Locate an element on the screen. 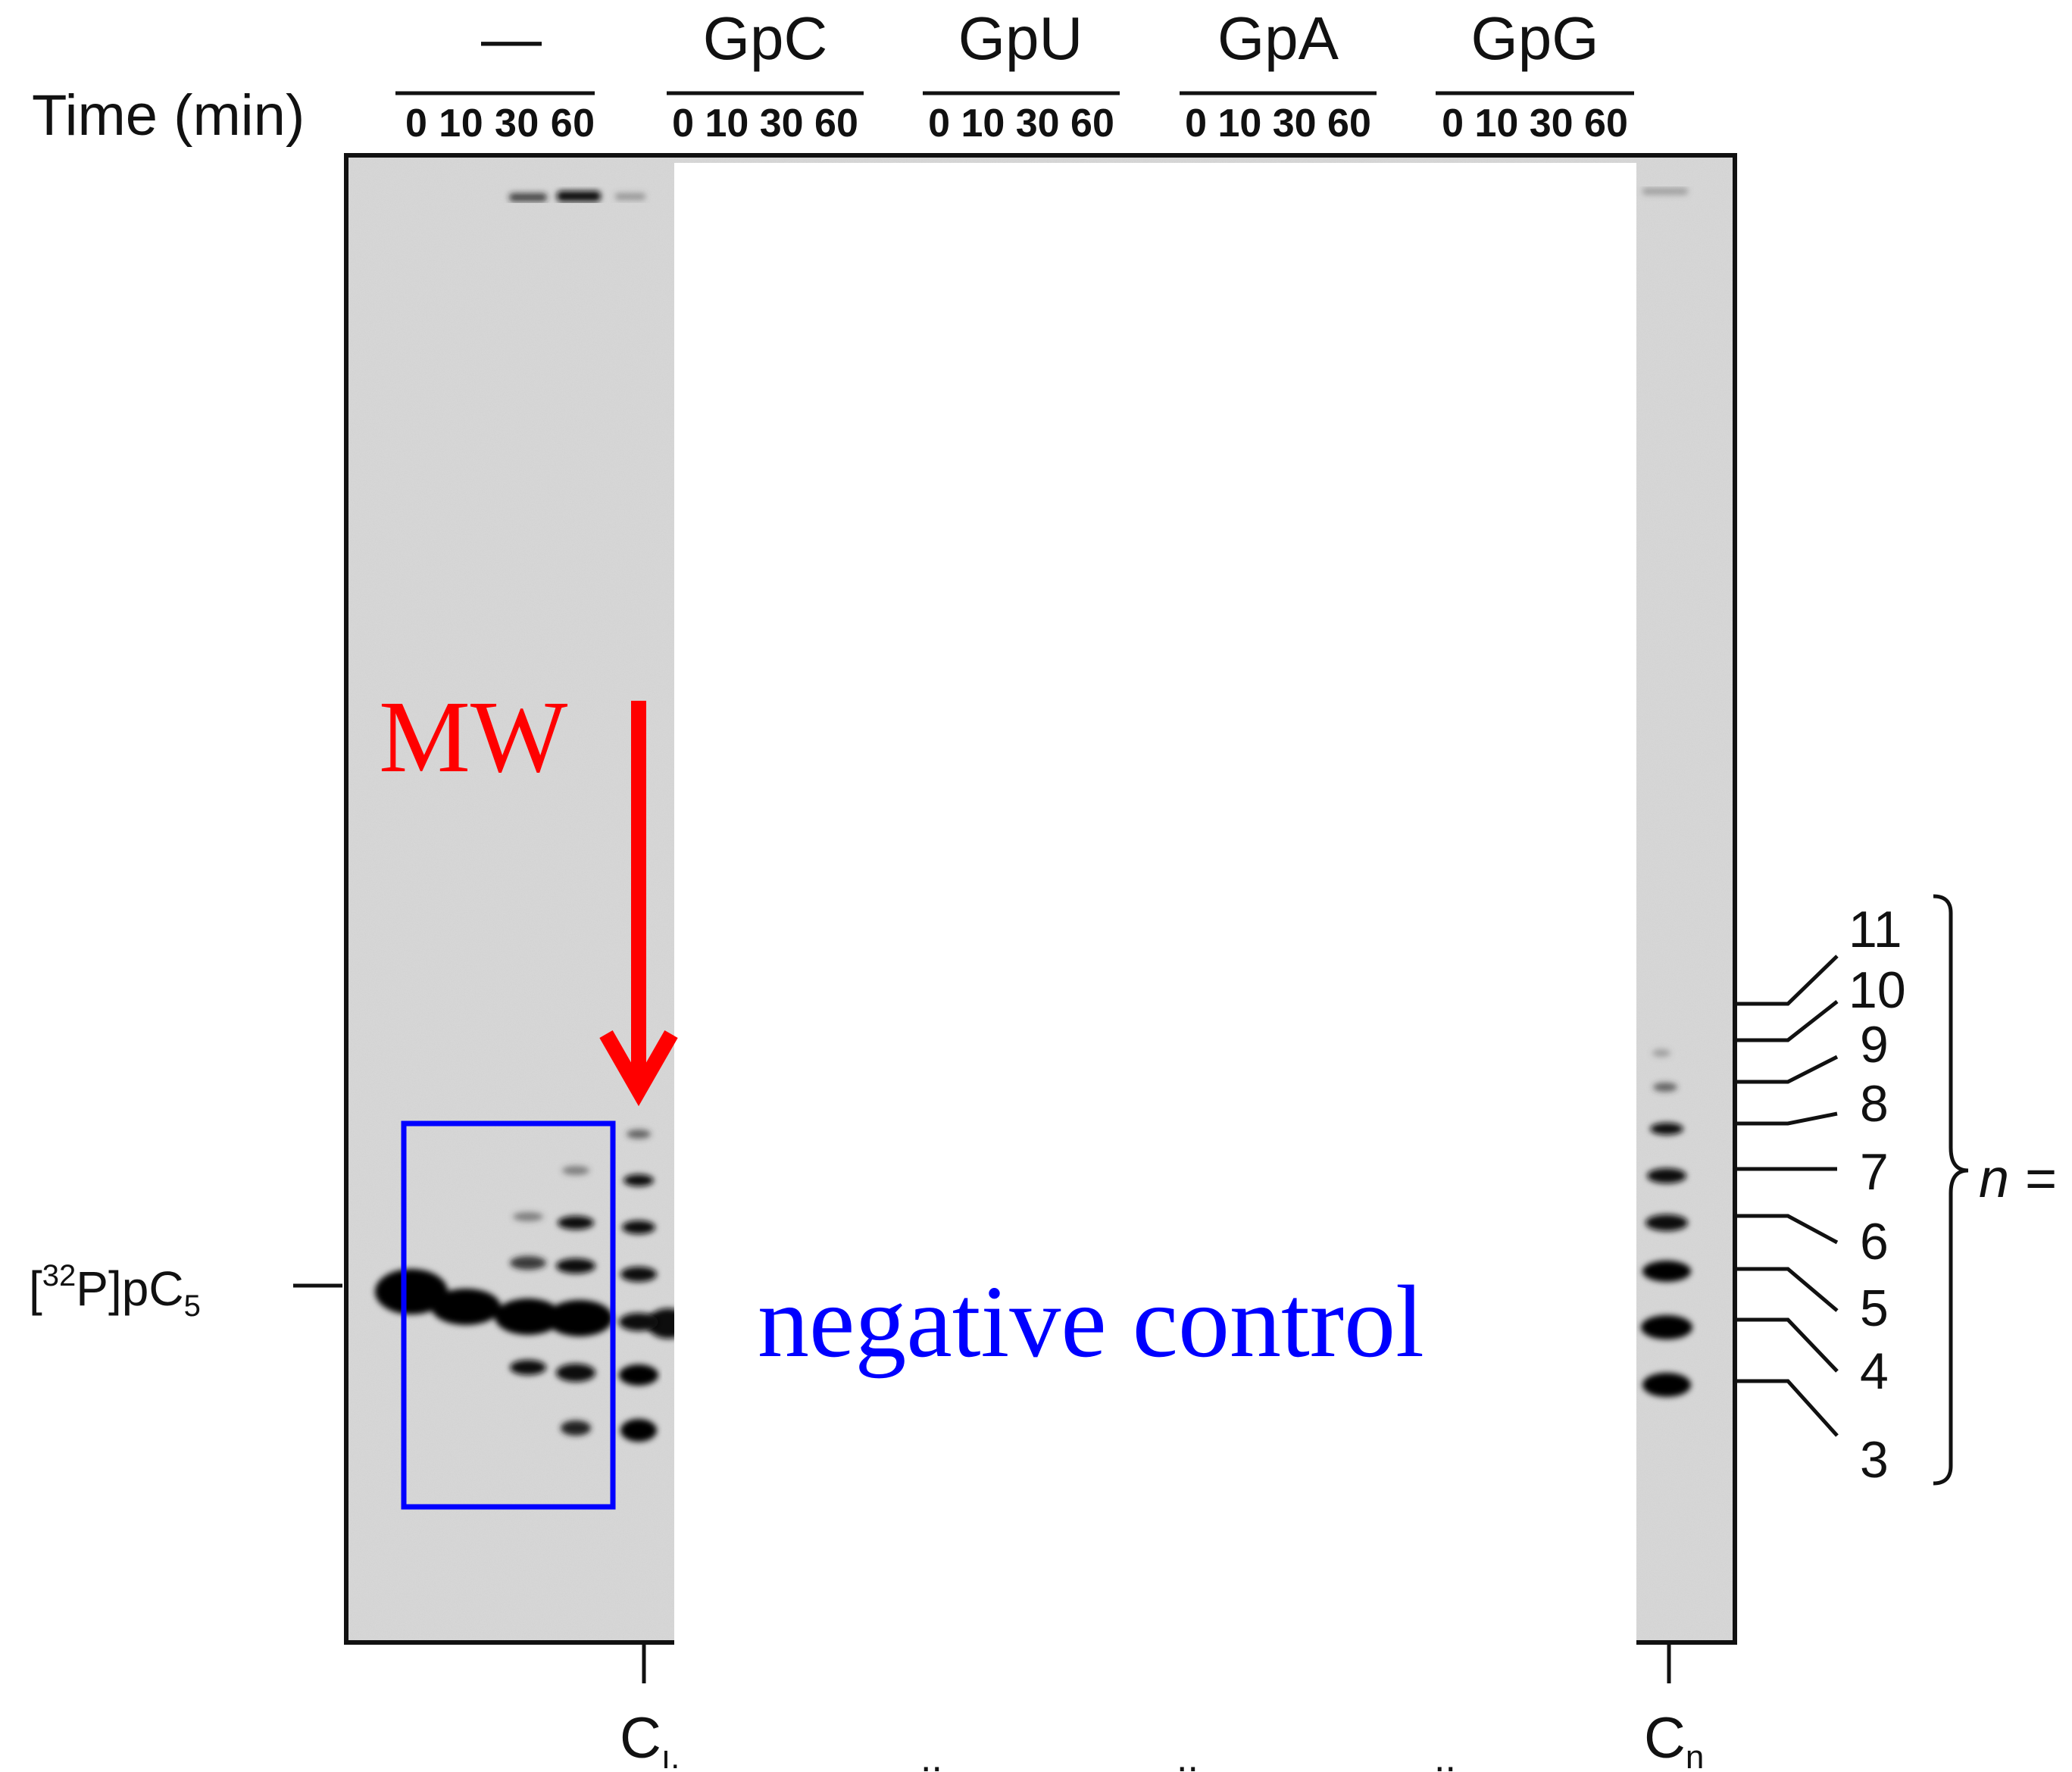 The image size is (2072, 1772). substrate-bands is located at coordinates (532, 1304).